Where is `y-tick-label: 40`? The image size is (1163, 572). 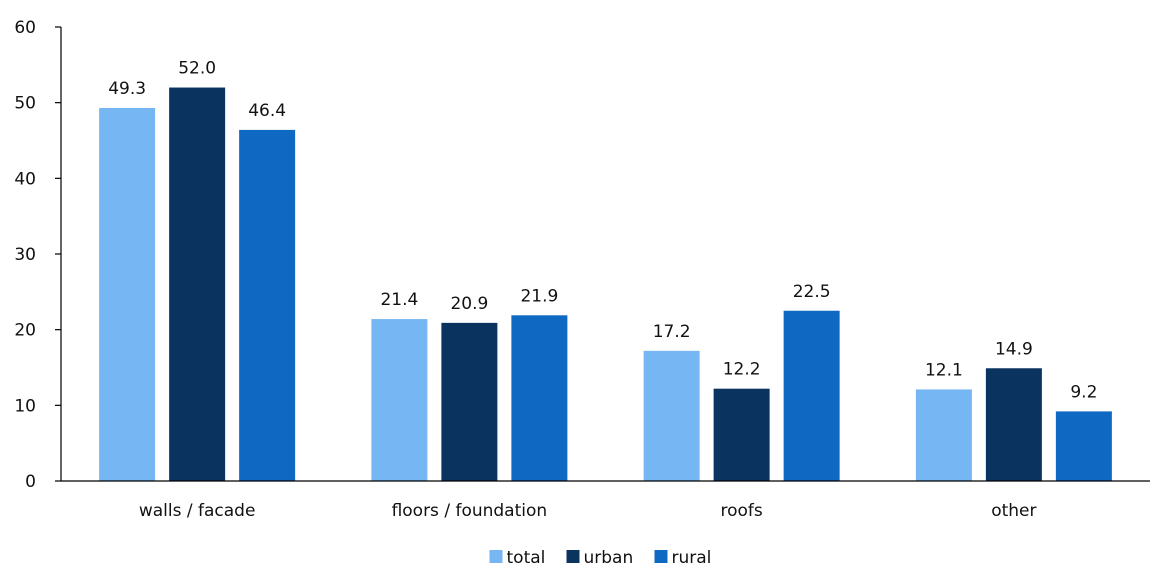
y-tick-label: 40 is located at coordinates (25, 179).